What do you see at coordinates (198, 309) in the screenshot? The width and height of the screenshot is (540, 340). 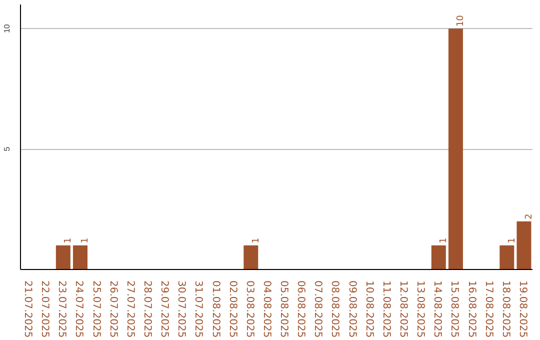 I see `x-tick-label: 31.07.2025` at bounding box center [198, 309].